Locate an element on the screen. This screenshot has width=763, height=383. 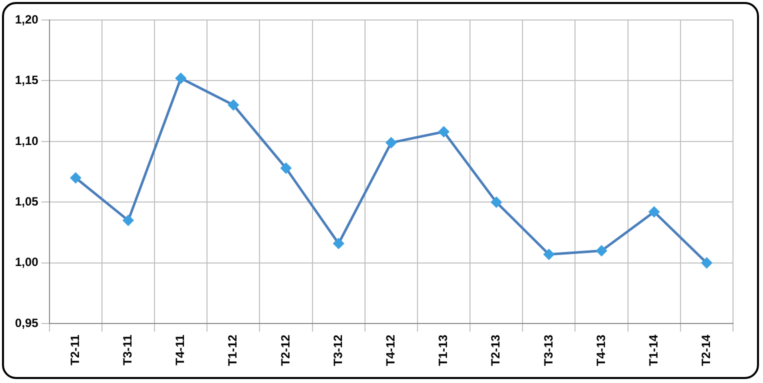
y-tick-label: 0,95 is located at coordinates (26, 323).